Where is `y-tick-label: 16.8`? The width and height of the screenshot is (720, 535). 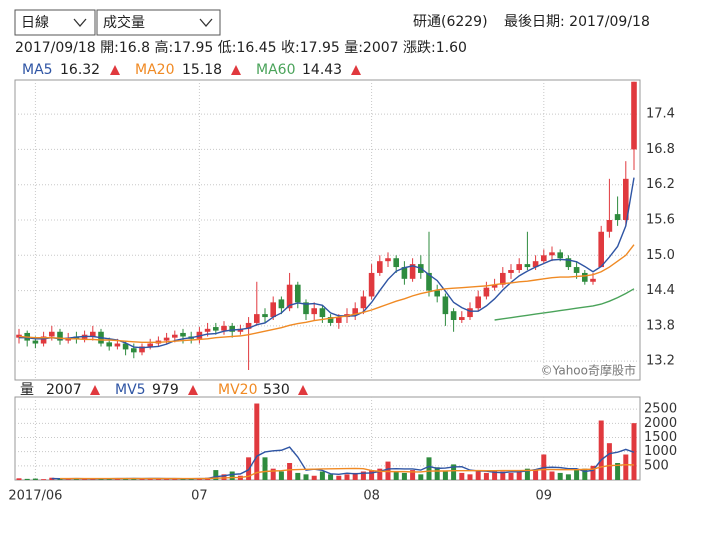 y-tick-label: 16.8 is located at coordinates (660, 149).